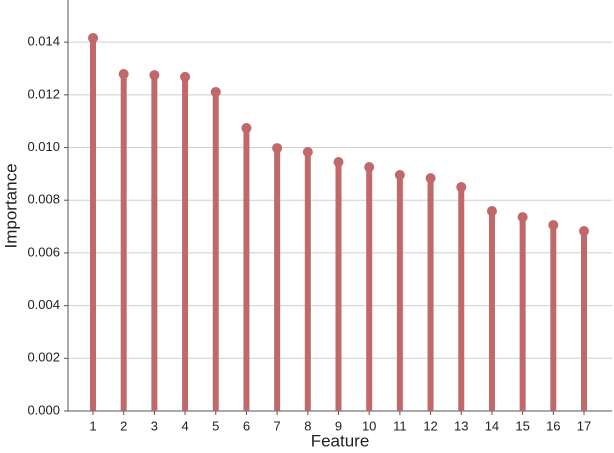 The image size is (614, 453). I want to click on x-tick-label: 3, so click(154, 425).